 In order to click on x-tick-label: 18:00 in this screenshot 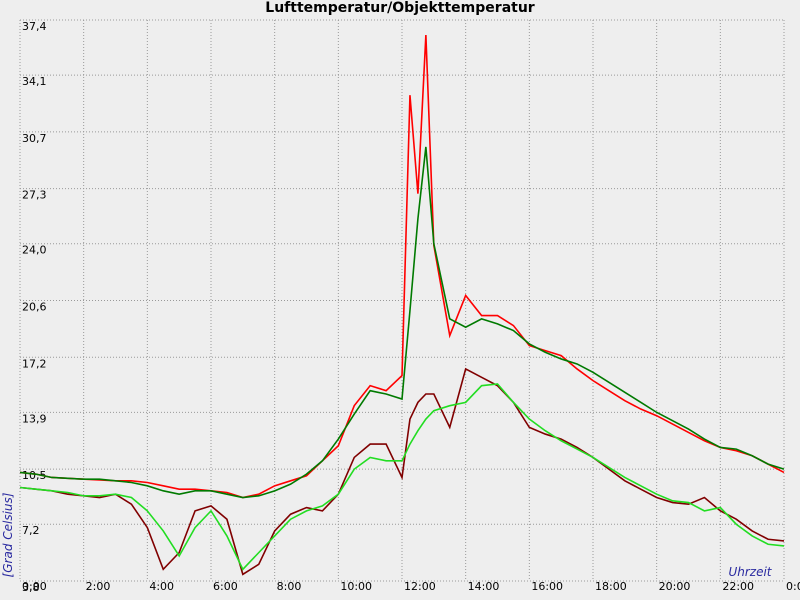, I will do `click(611, 586)`.